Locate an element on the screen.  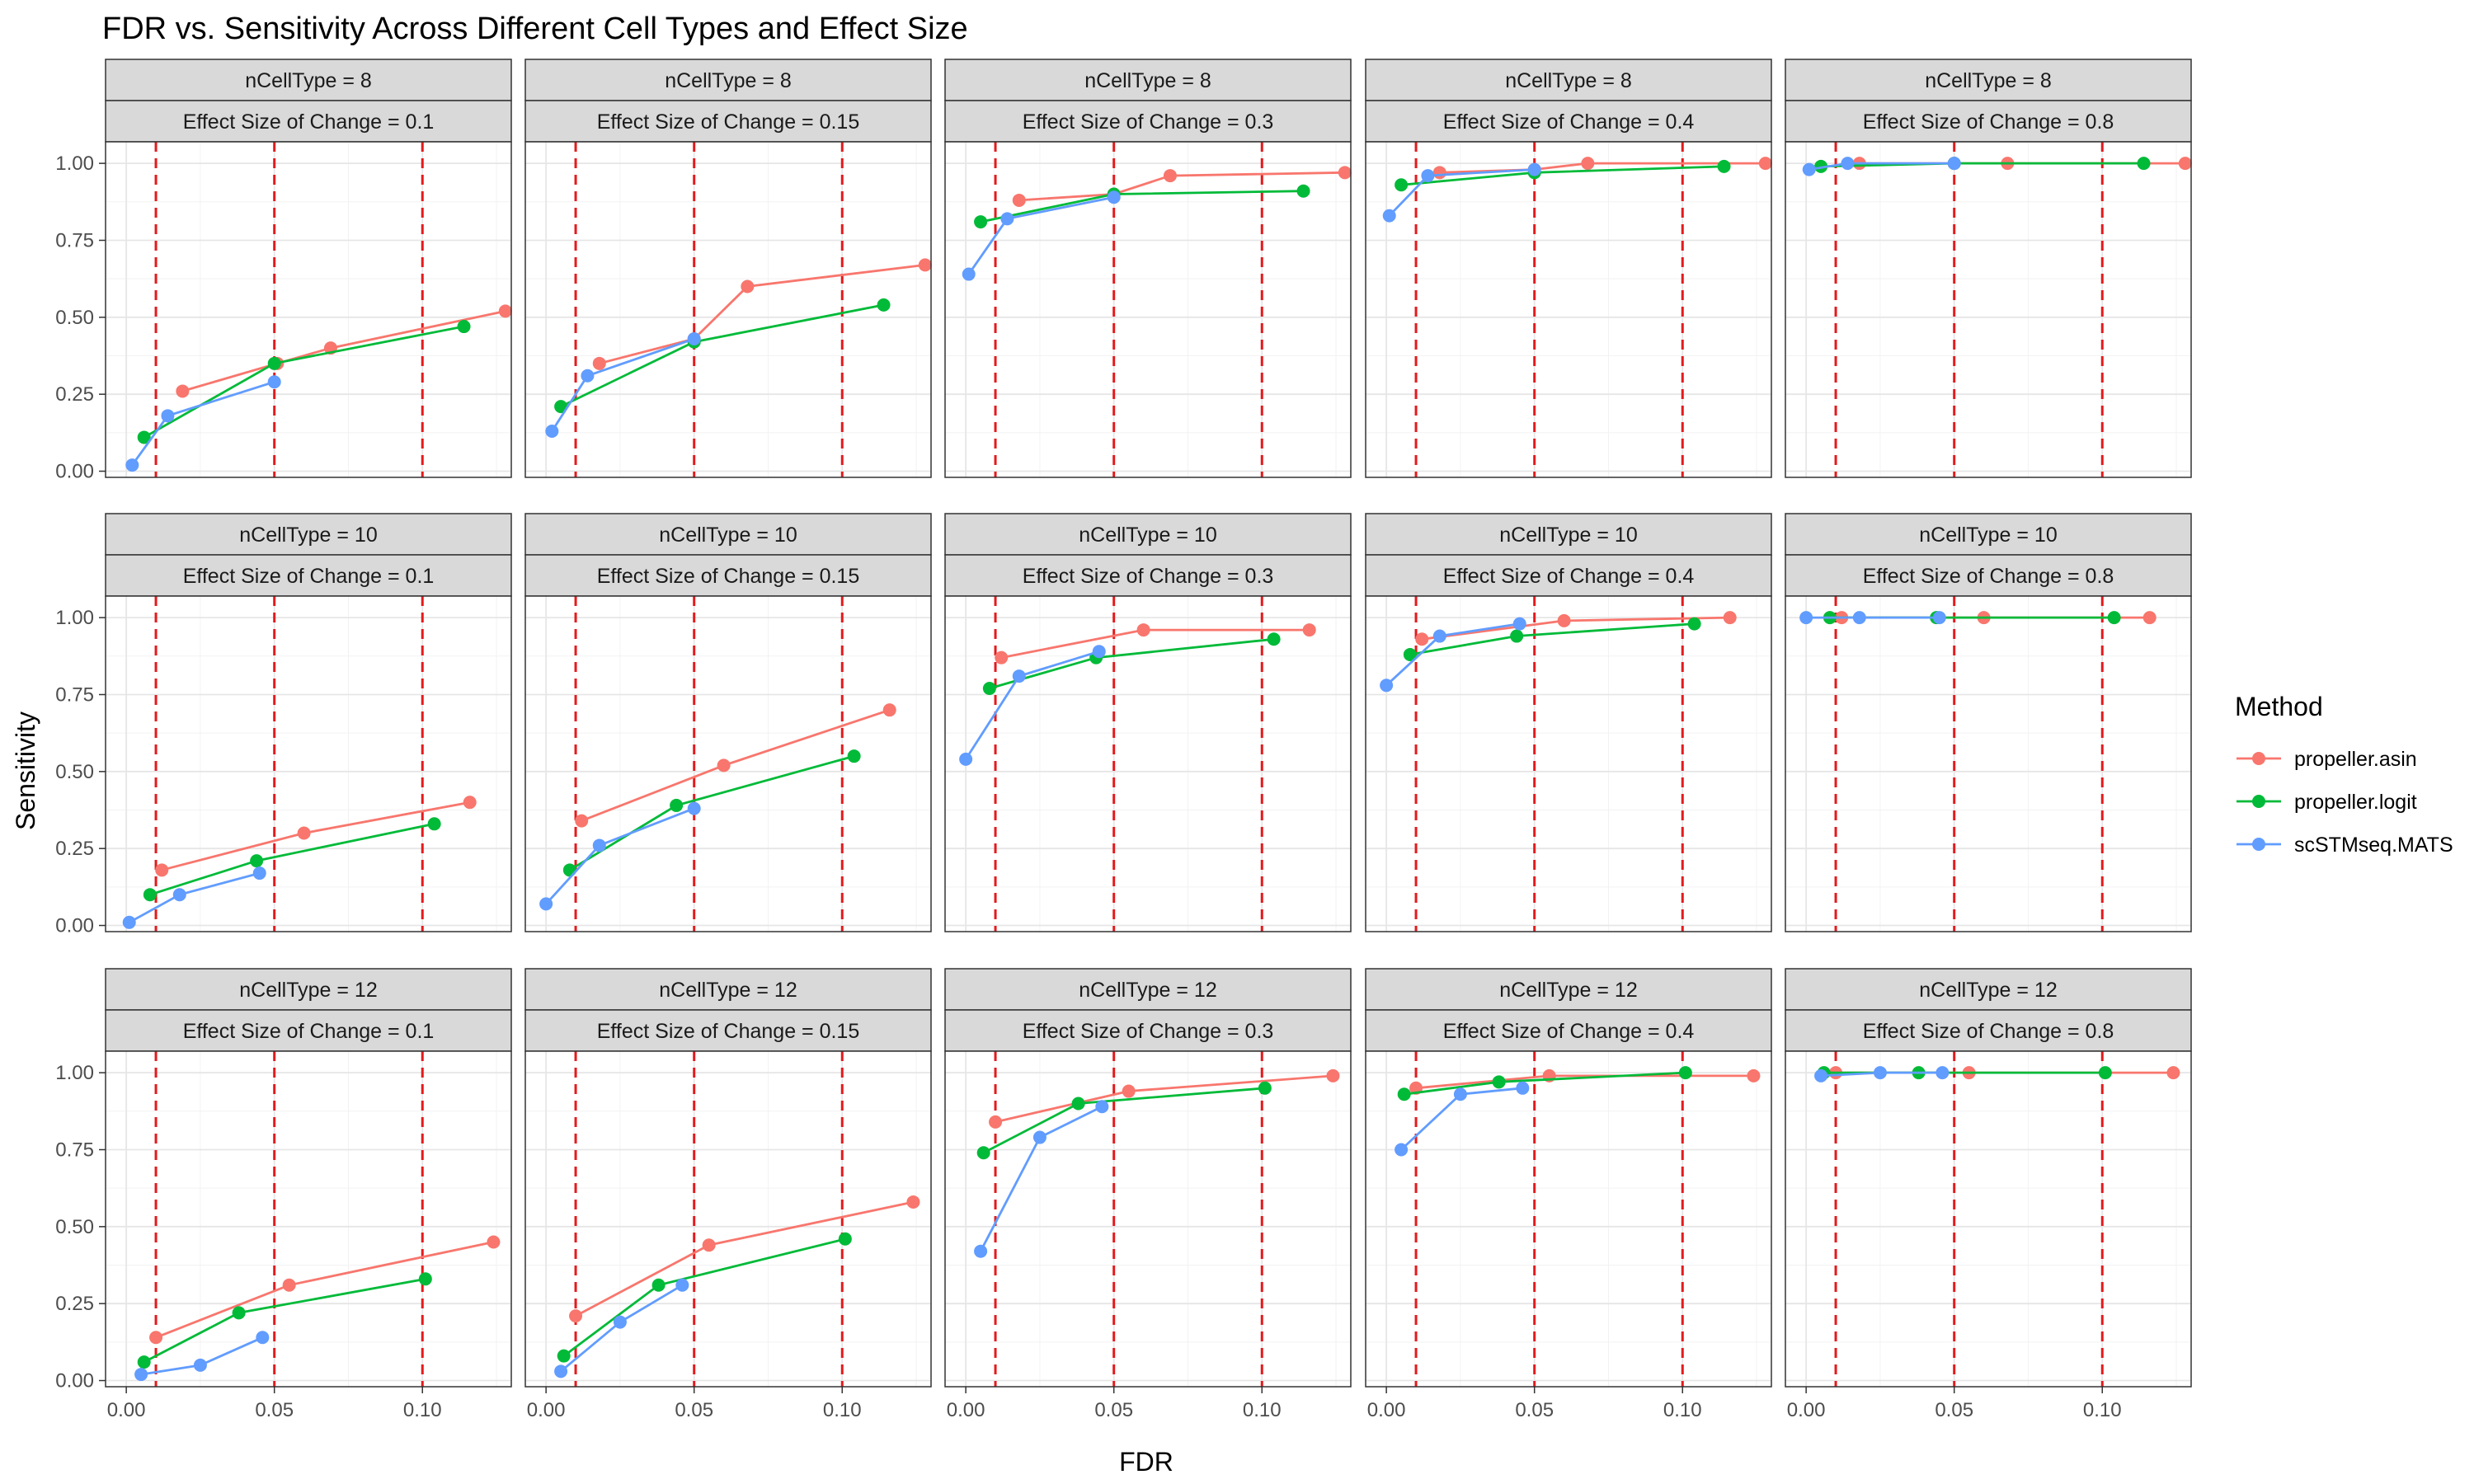
legend-label: propeller.logit is located at coordinates (2355, 802).